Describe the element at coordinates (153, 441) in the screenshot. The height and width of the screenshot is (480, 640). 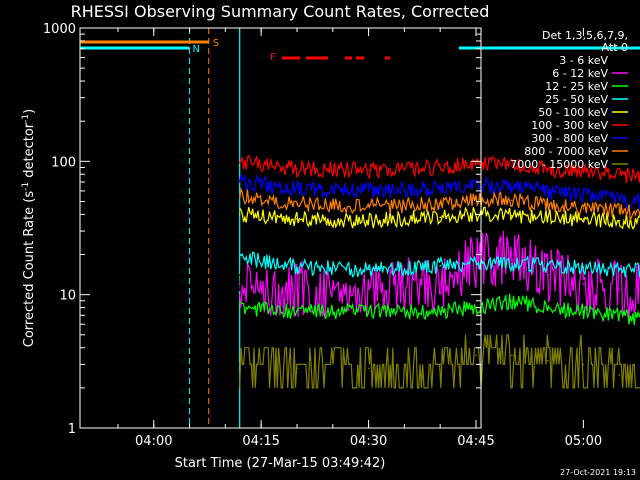
I see `x-tick-label: 04:00` at that location.